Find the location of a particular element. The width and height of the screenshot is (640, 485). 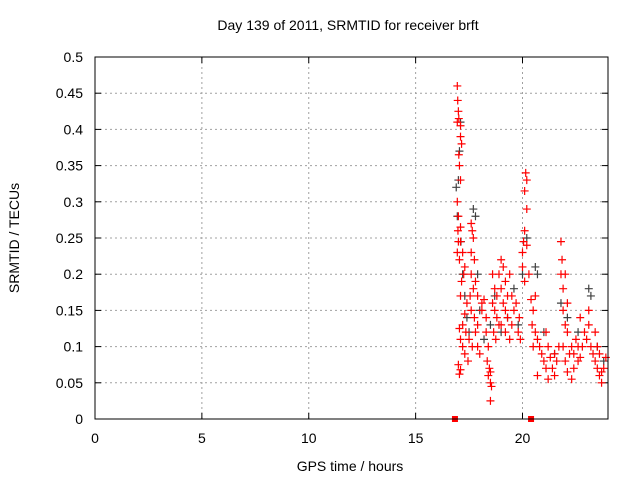

y-tick-label: 0 is located at coordinates (79, 419).